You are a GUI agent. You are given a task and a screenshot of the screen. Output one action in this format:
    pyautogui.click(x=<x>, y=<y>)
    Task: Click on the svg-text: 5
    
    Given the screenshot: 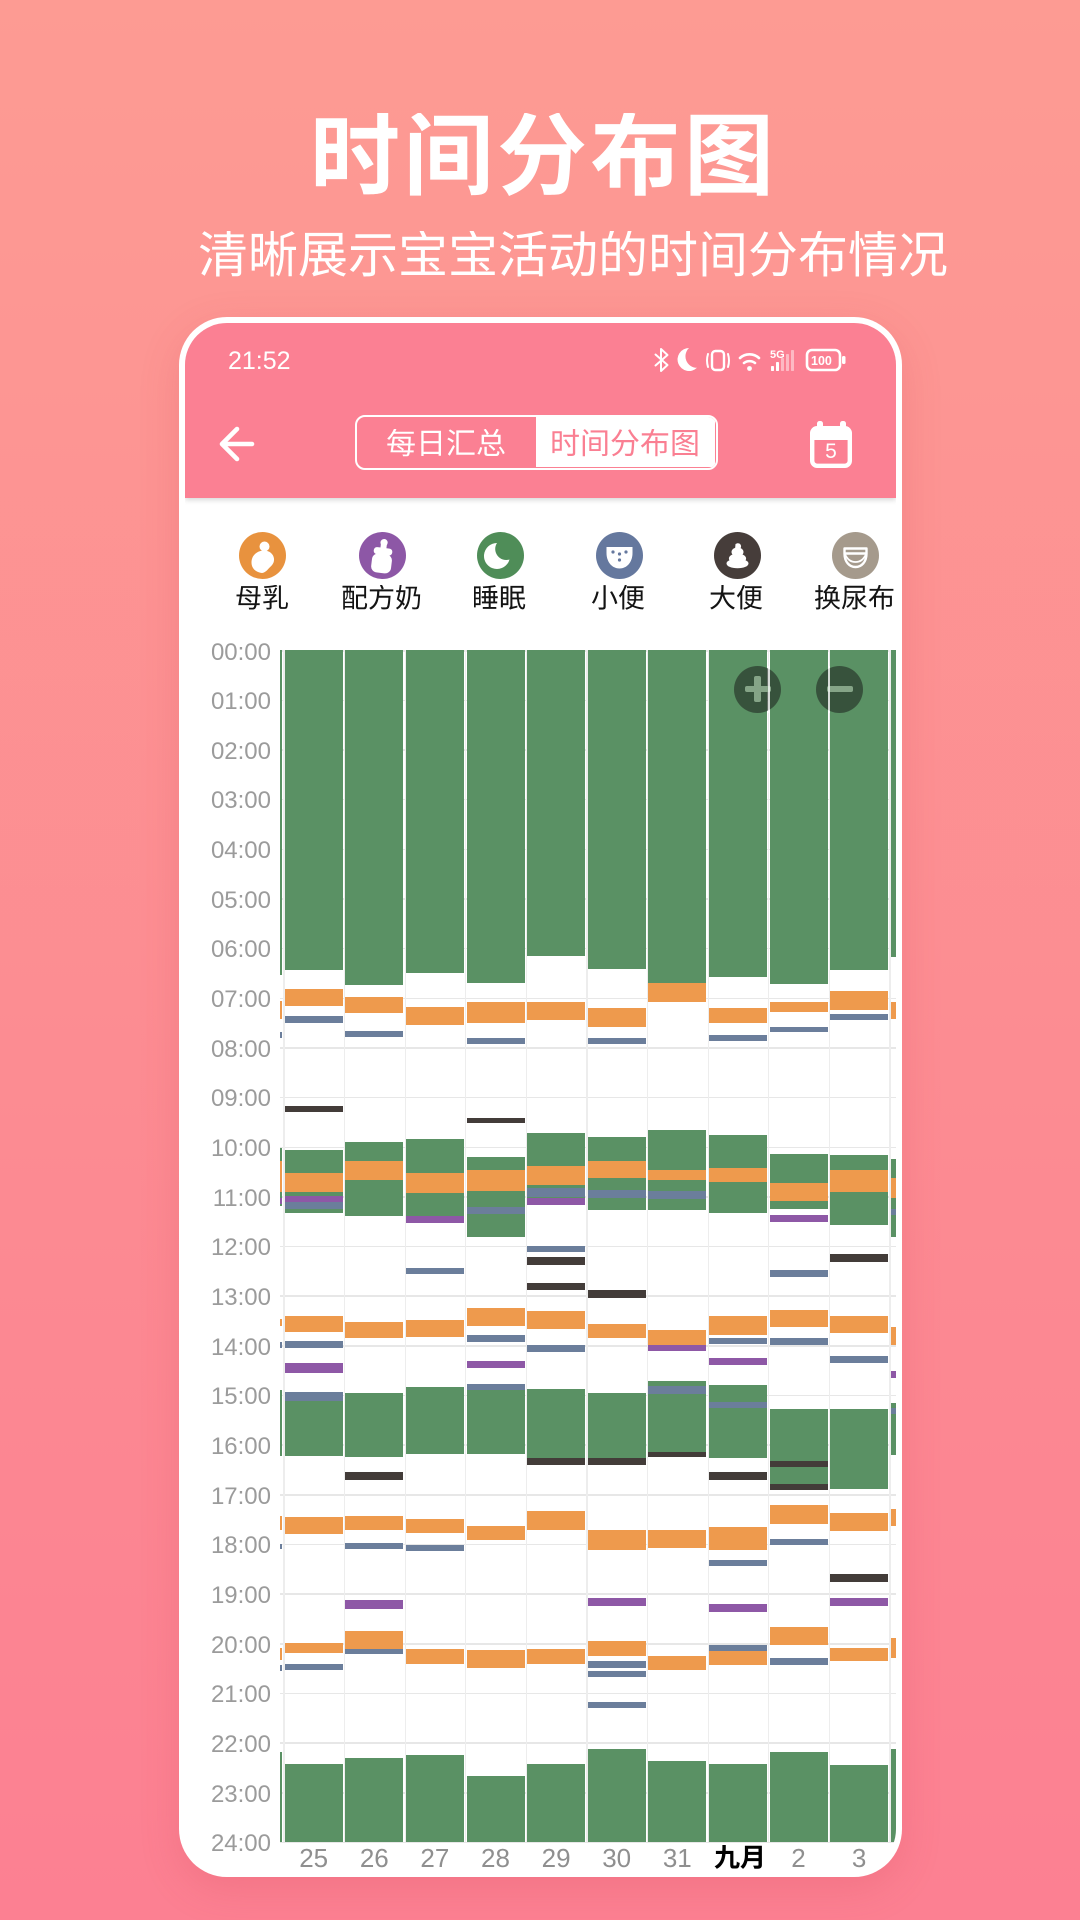 What is the action you would take?
    pyautogui.click(x=831, y=451)
    